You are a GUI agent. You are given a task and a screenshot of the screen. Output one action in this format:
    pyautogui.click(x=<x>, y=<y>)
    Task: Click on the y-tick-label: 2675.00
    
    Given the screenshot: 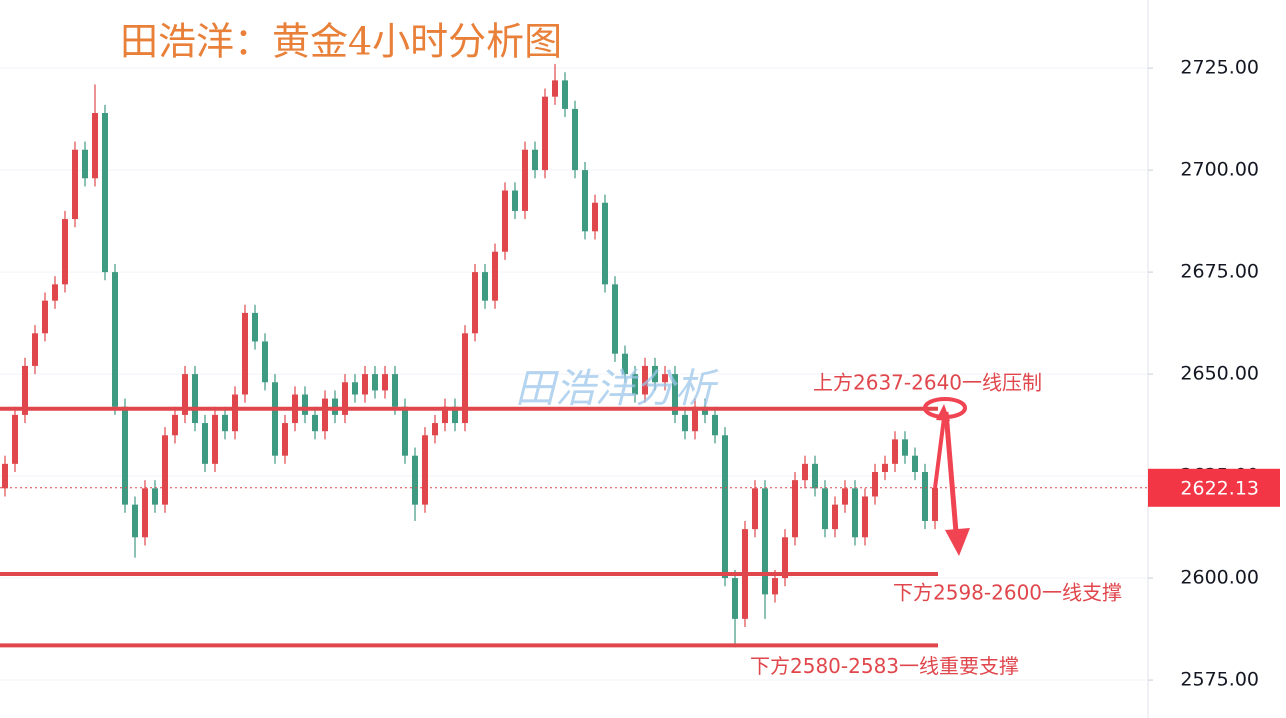 What is the action you would take?
    pyautogui.click(x=1219, y=272)
    